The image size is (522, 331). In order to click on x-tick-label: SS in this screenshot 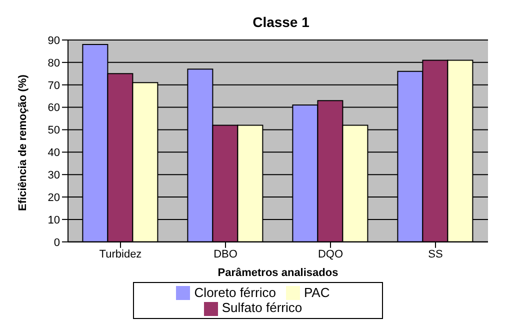, I will do `click(435, 254)`.